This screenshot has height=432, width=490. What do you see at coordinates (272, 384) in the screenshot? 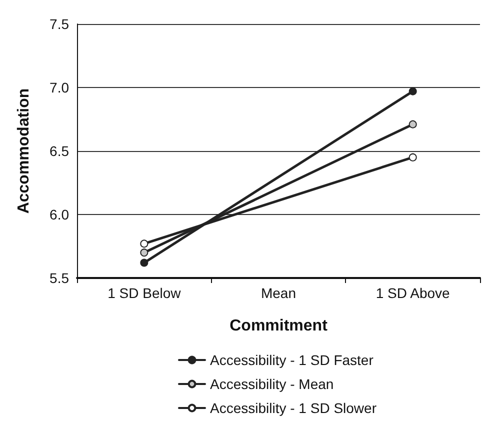
I see `legend-label: Accessibility - Mean` at bounding box center [272, 384].